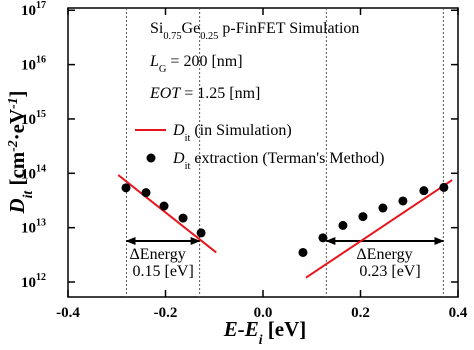  I want to click on y-tick-label: 1015, so click(33, 118).